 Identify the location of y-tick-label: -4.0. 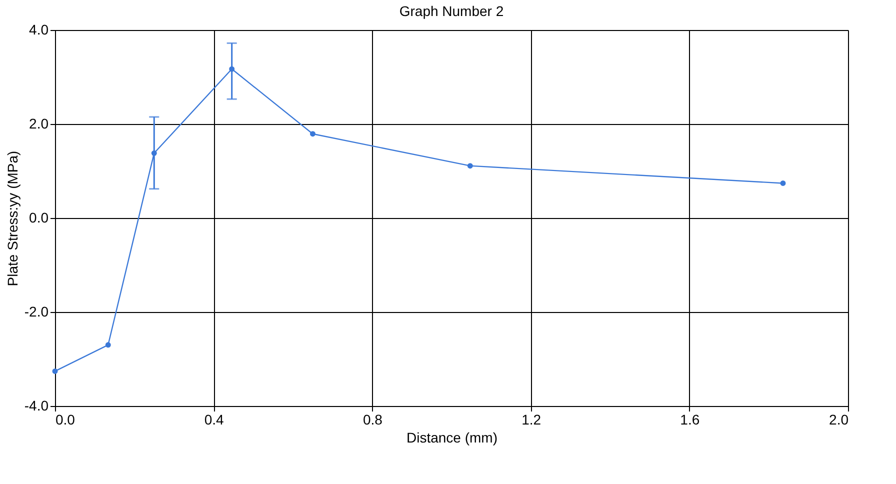
(36, 406).